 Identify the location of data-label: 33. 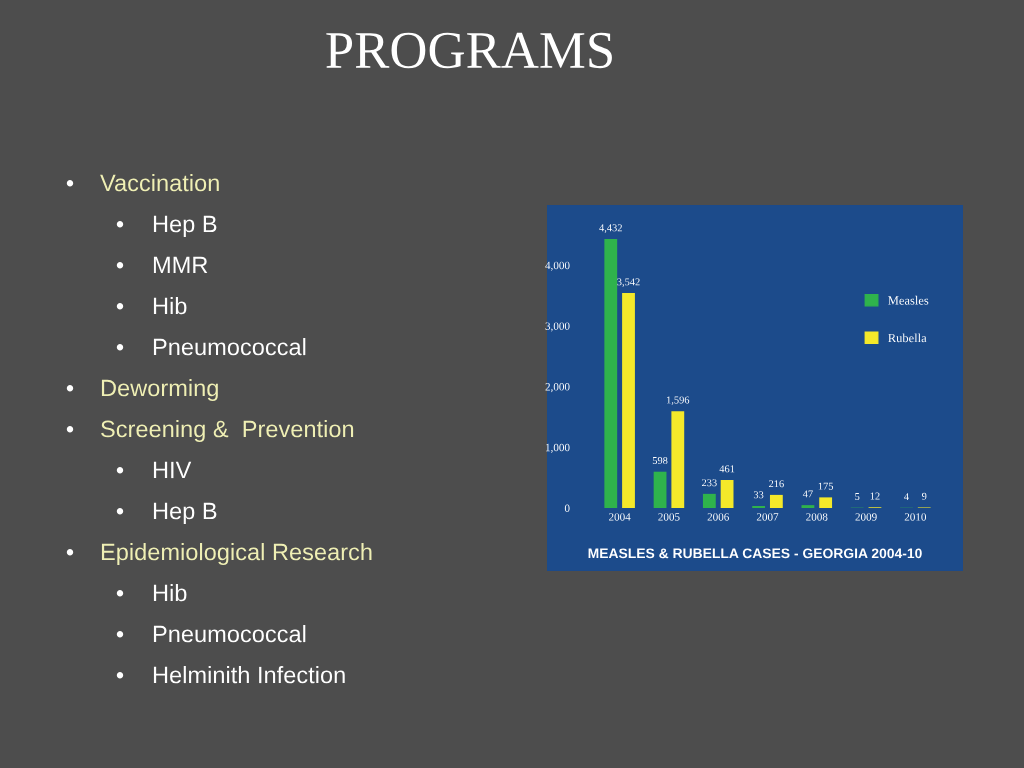
(758, 495).